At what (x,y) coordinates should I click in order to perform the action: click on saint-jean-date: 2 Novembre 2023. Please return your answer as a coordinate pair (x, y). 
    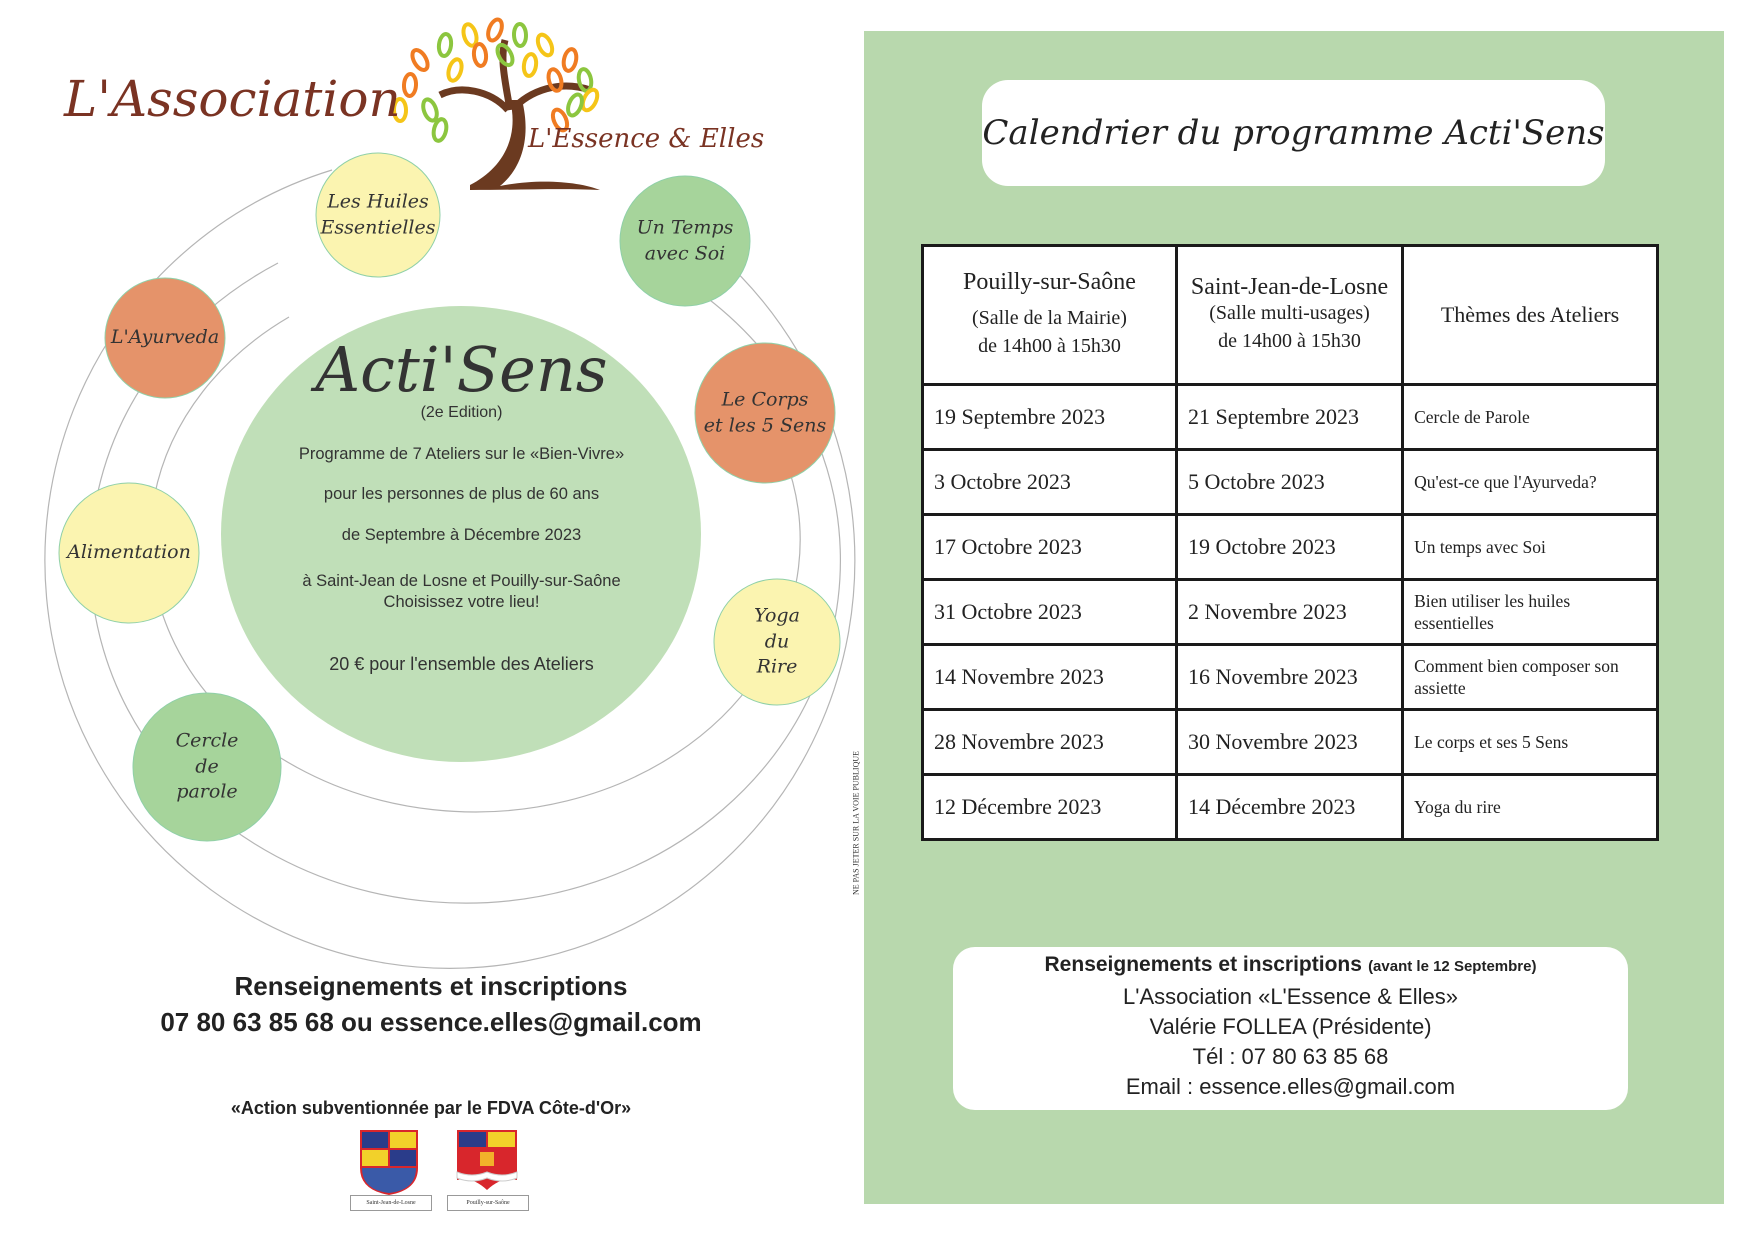
    Looking at the image, I should click on (1289, 612).